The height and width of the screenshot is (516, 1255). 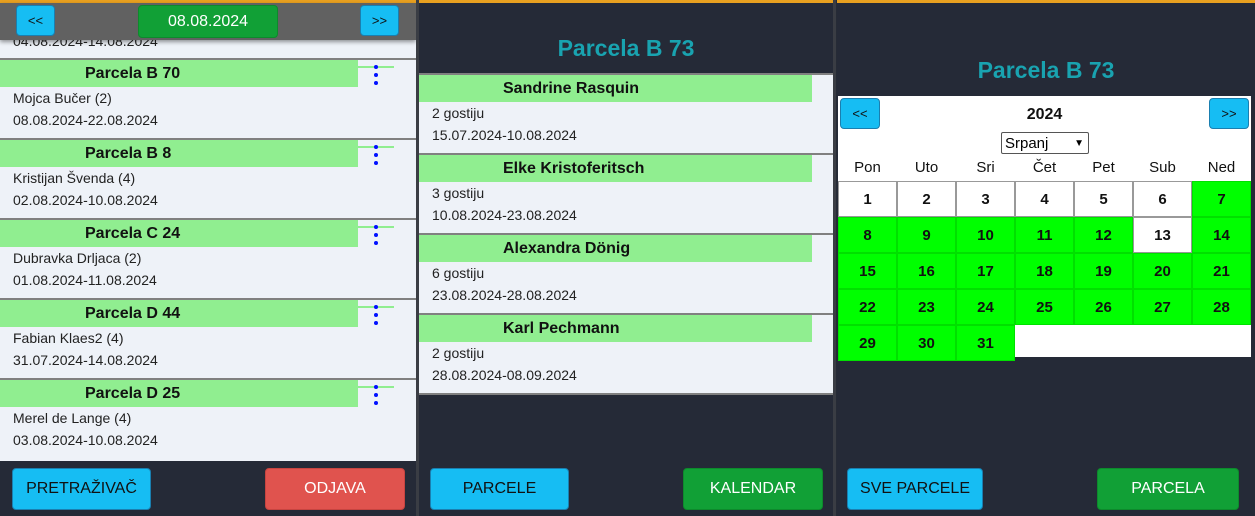 I want to click on calendar-day: 12, so click(x=1103, y=235).